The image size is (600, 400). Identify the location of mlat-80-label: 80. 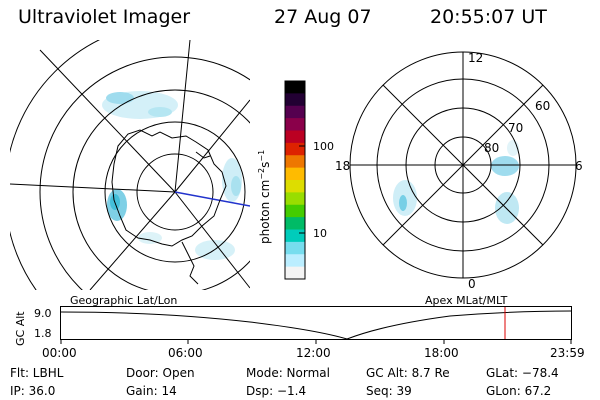
(491, 148).